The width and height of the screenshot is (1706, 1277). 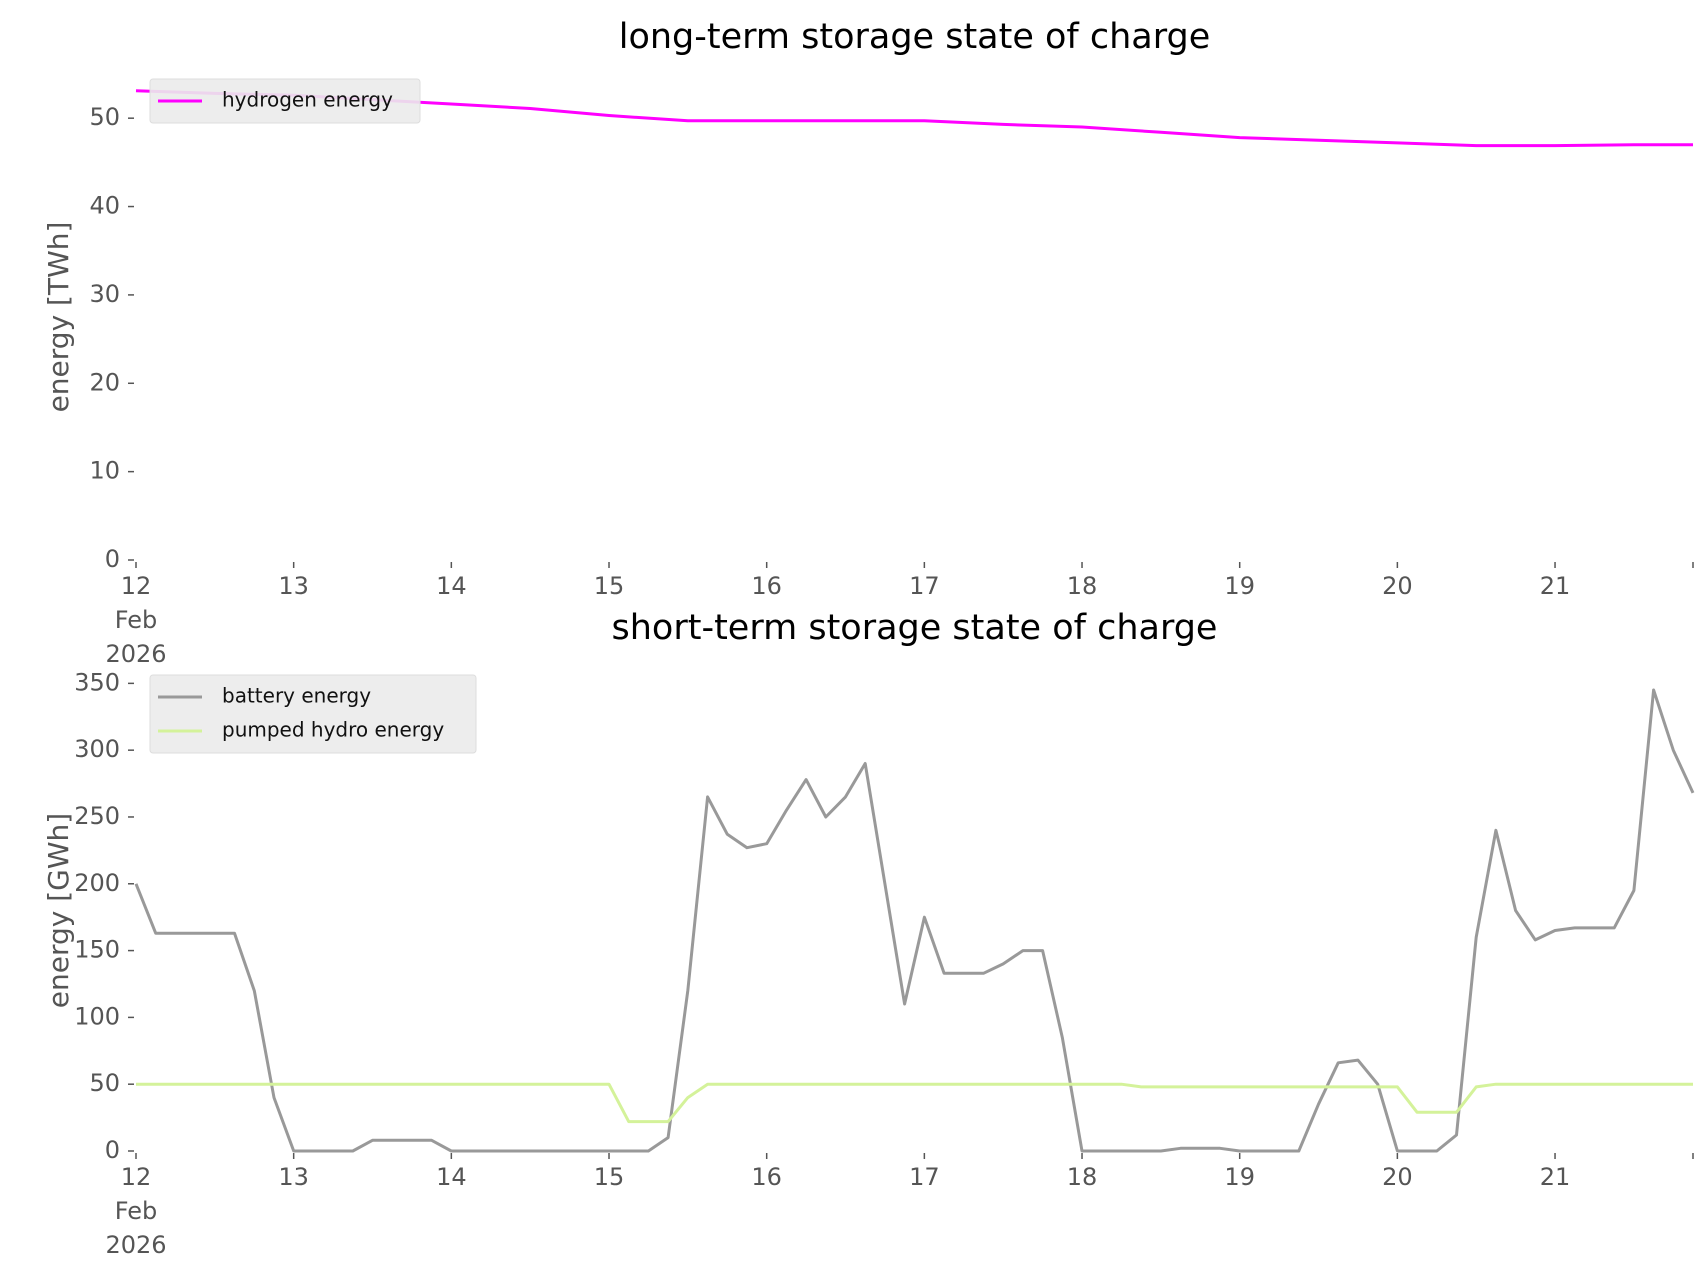 What do you see at coordinates (97, 816) in the screenshot?
I see `y-tick-label: 250` at bounding box center [97, 816].